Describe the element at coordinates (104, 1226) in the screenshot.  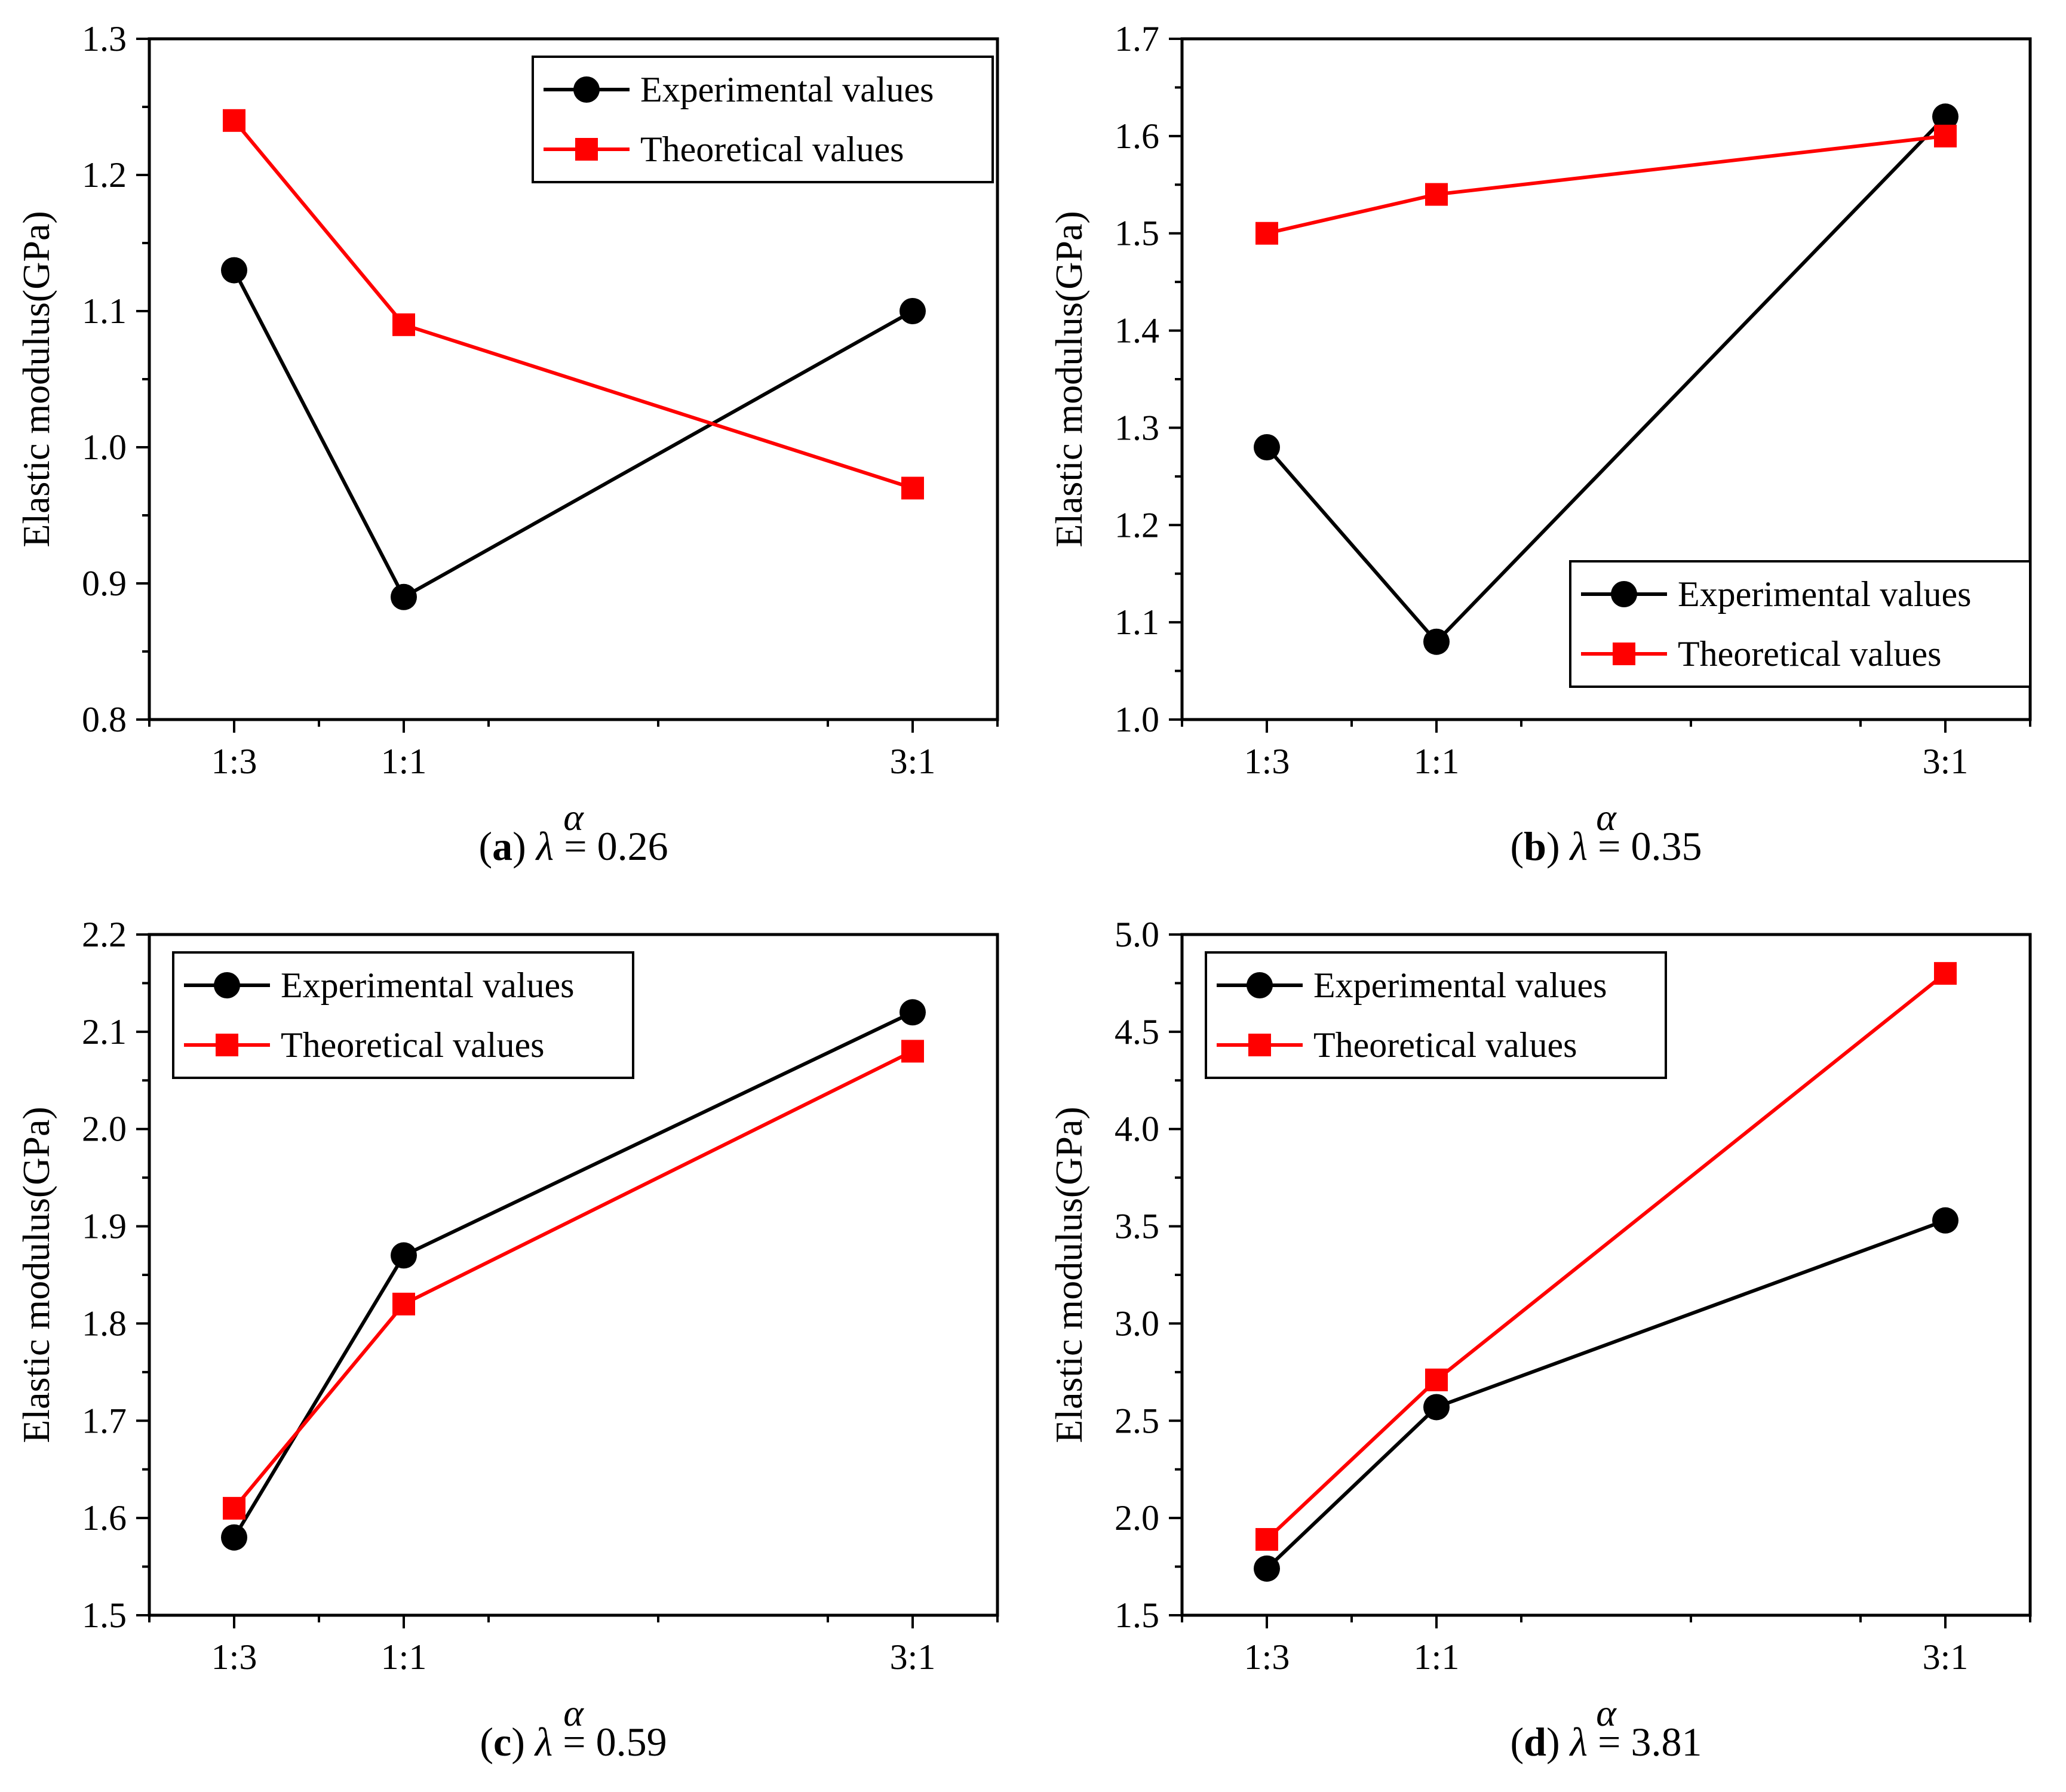
I see `y-tick-label: 1.9` at that location.